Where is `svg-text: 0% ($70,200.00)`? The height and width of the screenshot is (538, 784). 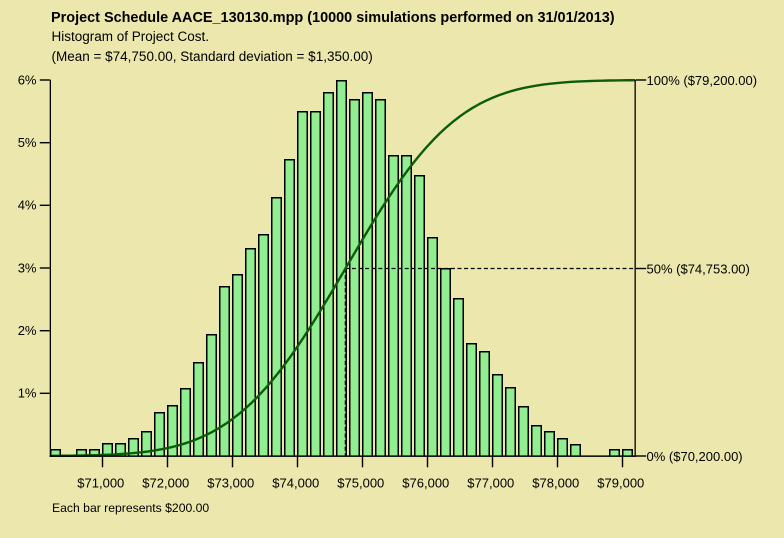 svg-text: 0% ($70,200.00) is located at coordinates (695, 456).